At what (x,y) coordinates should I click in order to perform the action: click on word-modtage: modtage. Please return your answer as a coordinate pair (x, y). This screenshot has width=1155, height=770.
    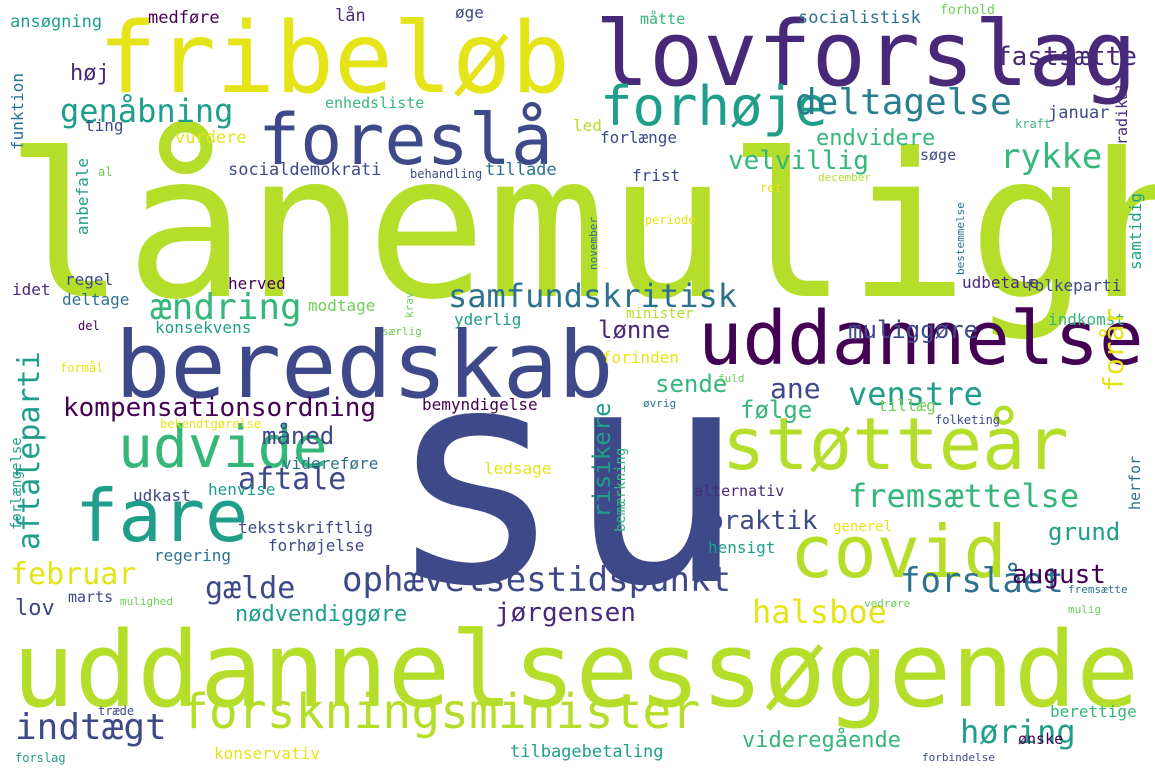
    Looking at the image, I should click on (342, 305).